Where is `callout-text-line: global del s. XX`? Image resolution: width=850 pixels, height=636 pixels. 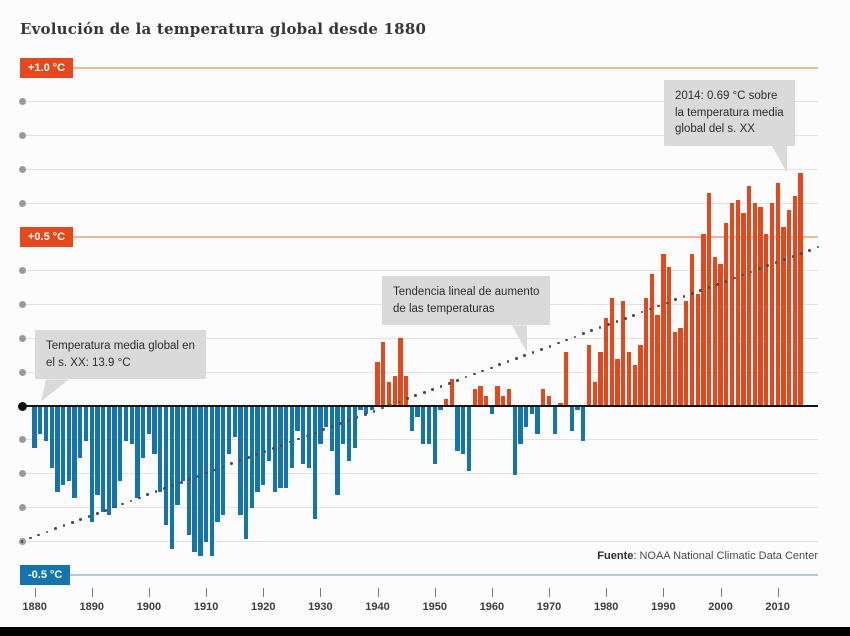
callout-text-line: global del s. XX is located at coordinates (715, 129).